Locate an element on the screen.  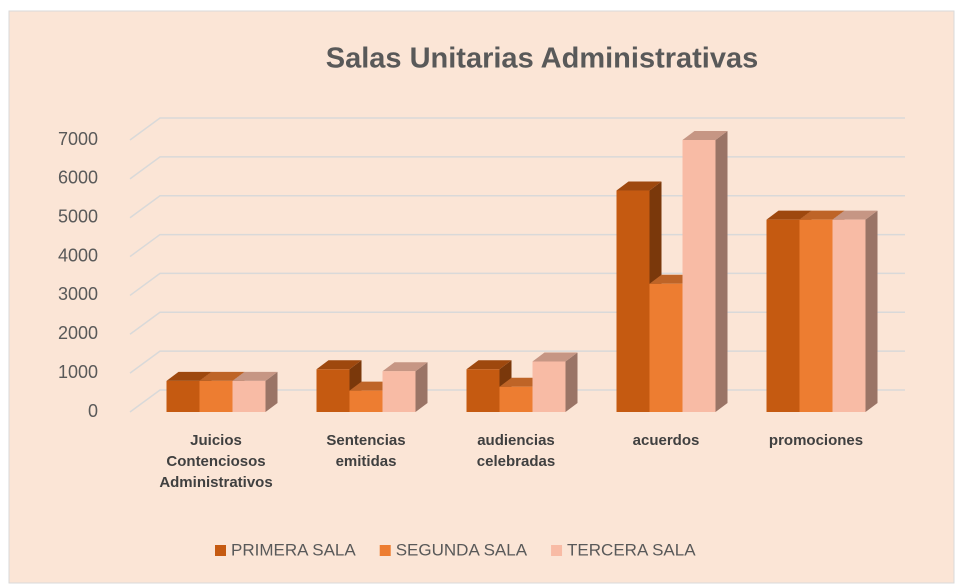
y-tick-label: 4000 is located at coordinates (78, 255).